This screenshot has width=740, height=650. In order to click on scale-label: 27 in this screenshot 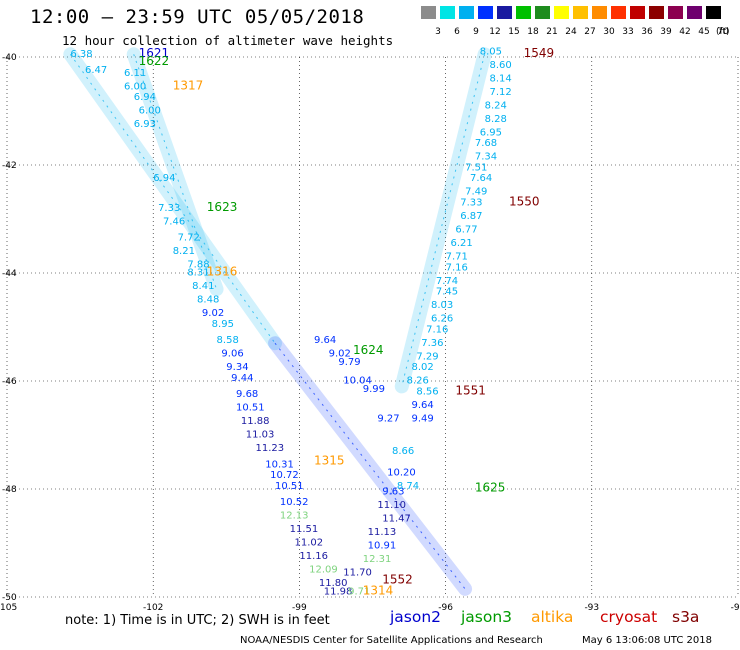, I will do `click(590, 32)`.